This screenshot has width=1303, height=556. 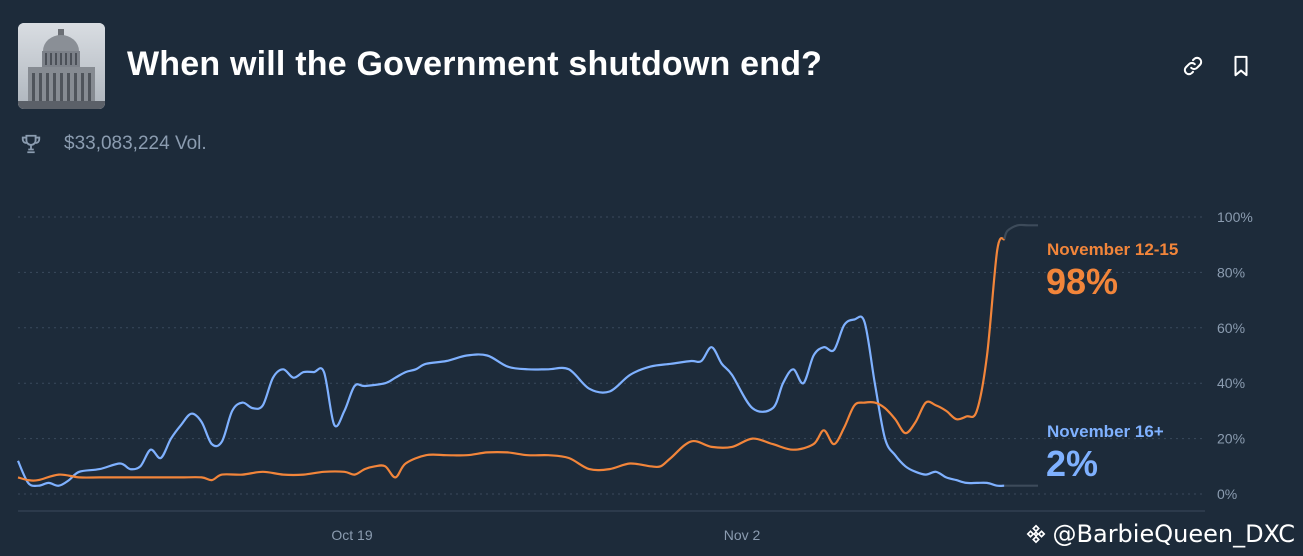 I want to click on series-label-nov-12-15: November 12-15, so click(x=1113, y=249).